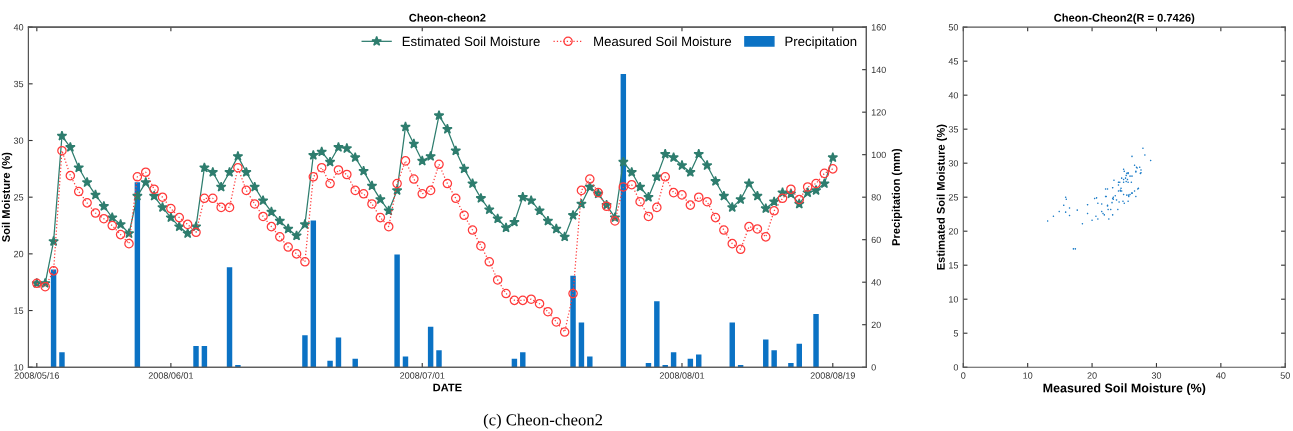 The image size is (1293, 431). Describe the element at coordinates (878, 112) in the screenshot. I see `y2-tick-label: 120` at that location.